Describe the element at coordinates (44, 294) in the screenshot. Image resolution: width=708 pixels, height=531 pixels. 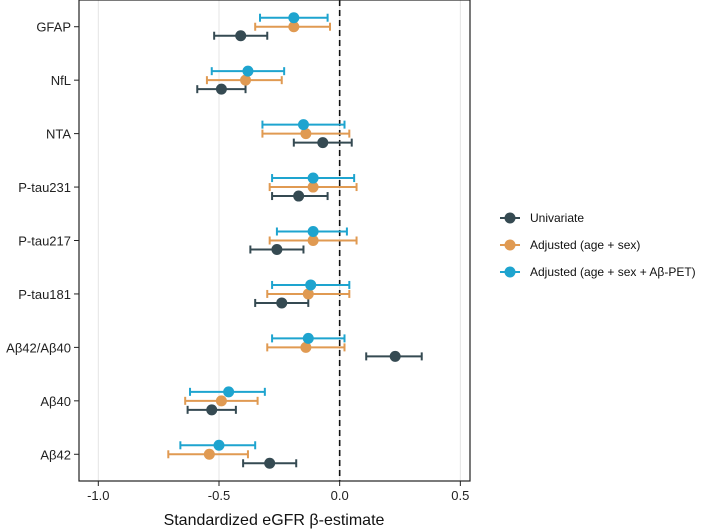
I see `y-tick-label-5: P-tau181` at that location.